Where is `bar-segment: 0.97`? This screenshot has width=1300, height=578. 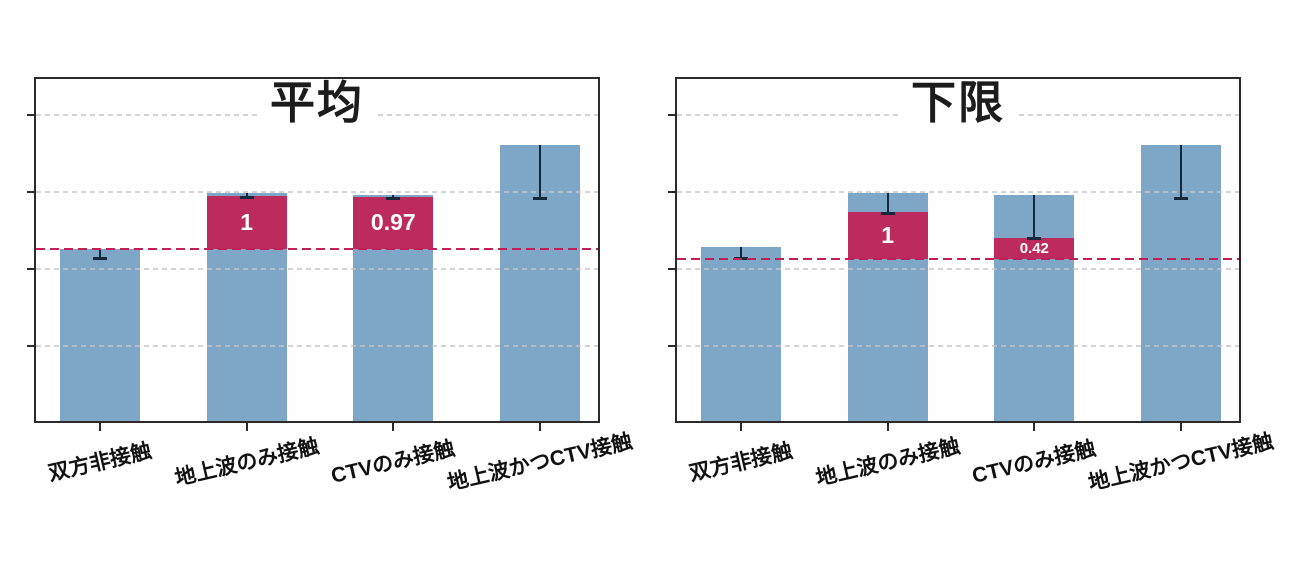 bar-segment: 0.97 is located at coordinates (393, 222).